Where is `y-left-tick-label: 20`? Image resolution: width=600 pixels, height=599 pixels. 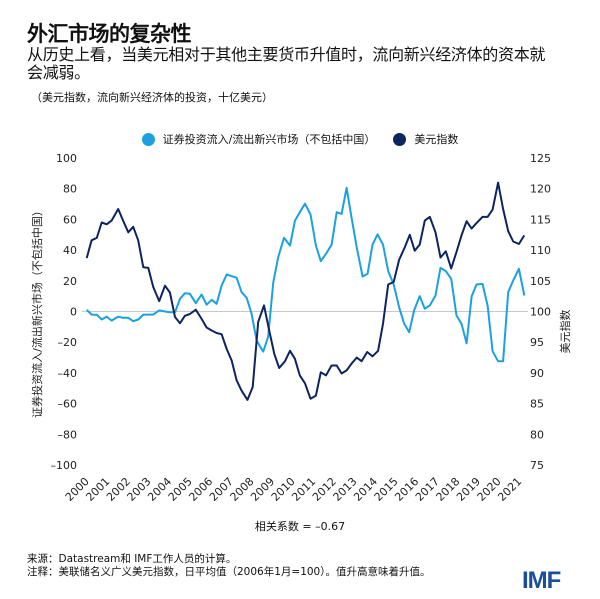
y-left-tick-label: 20 is located at coordinates (70, 281).